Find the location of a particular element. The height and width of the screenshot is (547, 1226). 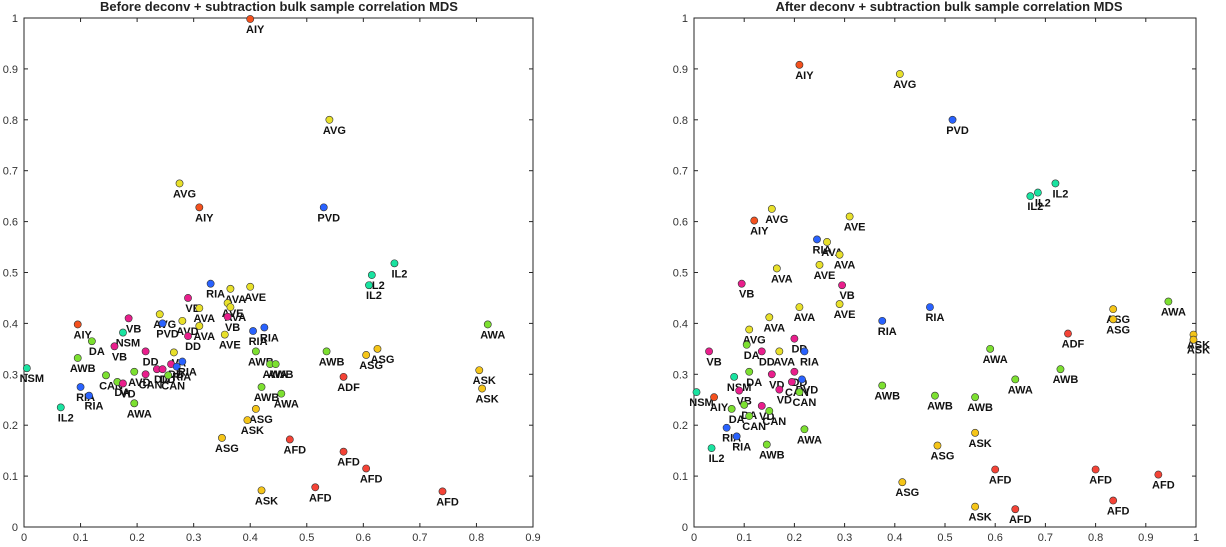

point-label: DB is located at coordinates (176, 375).